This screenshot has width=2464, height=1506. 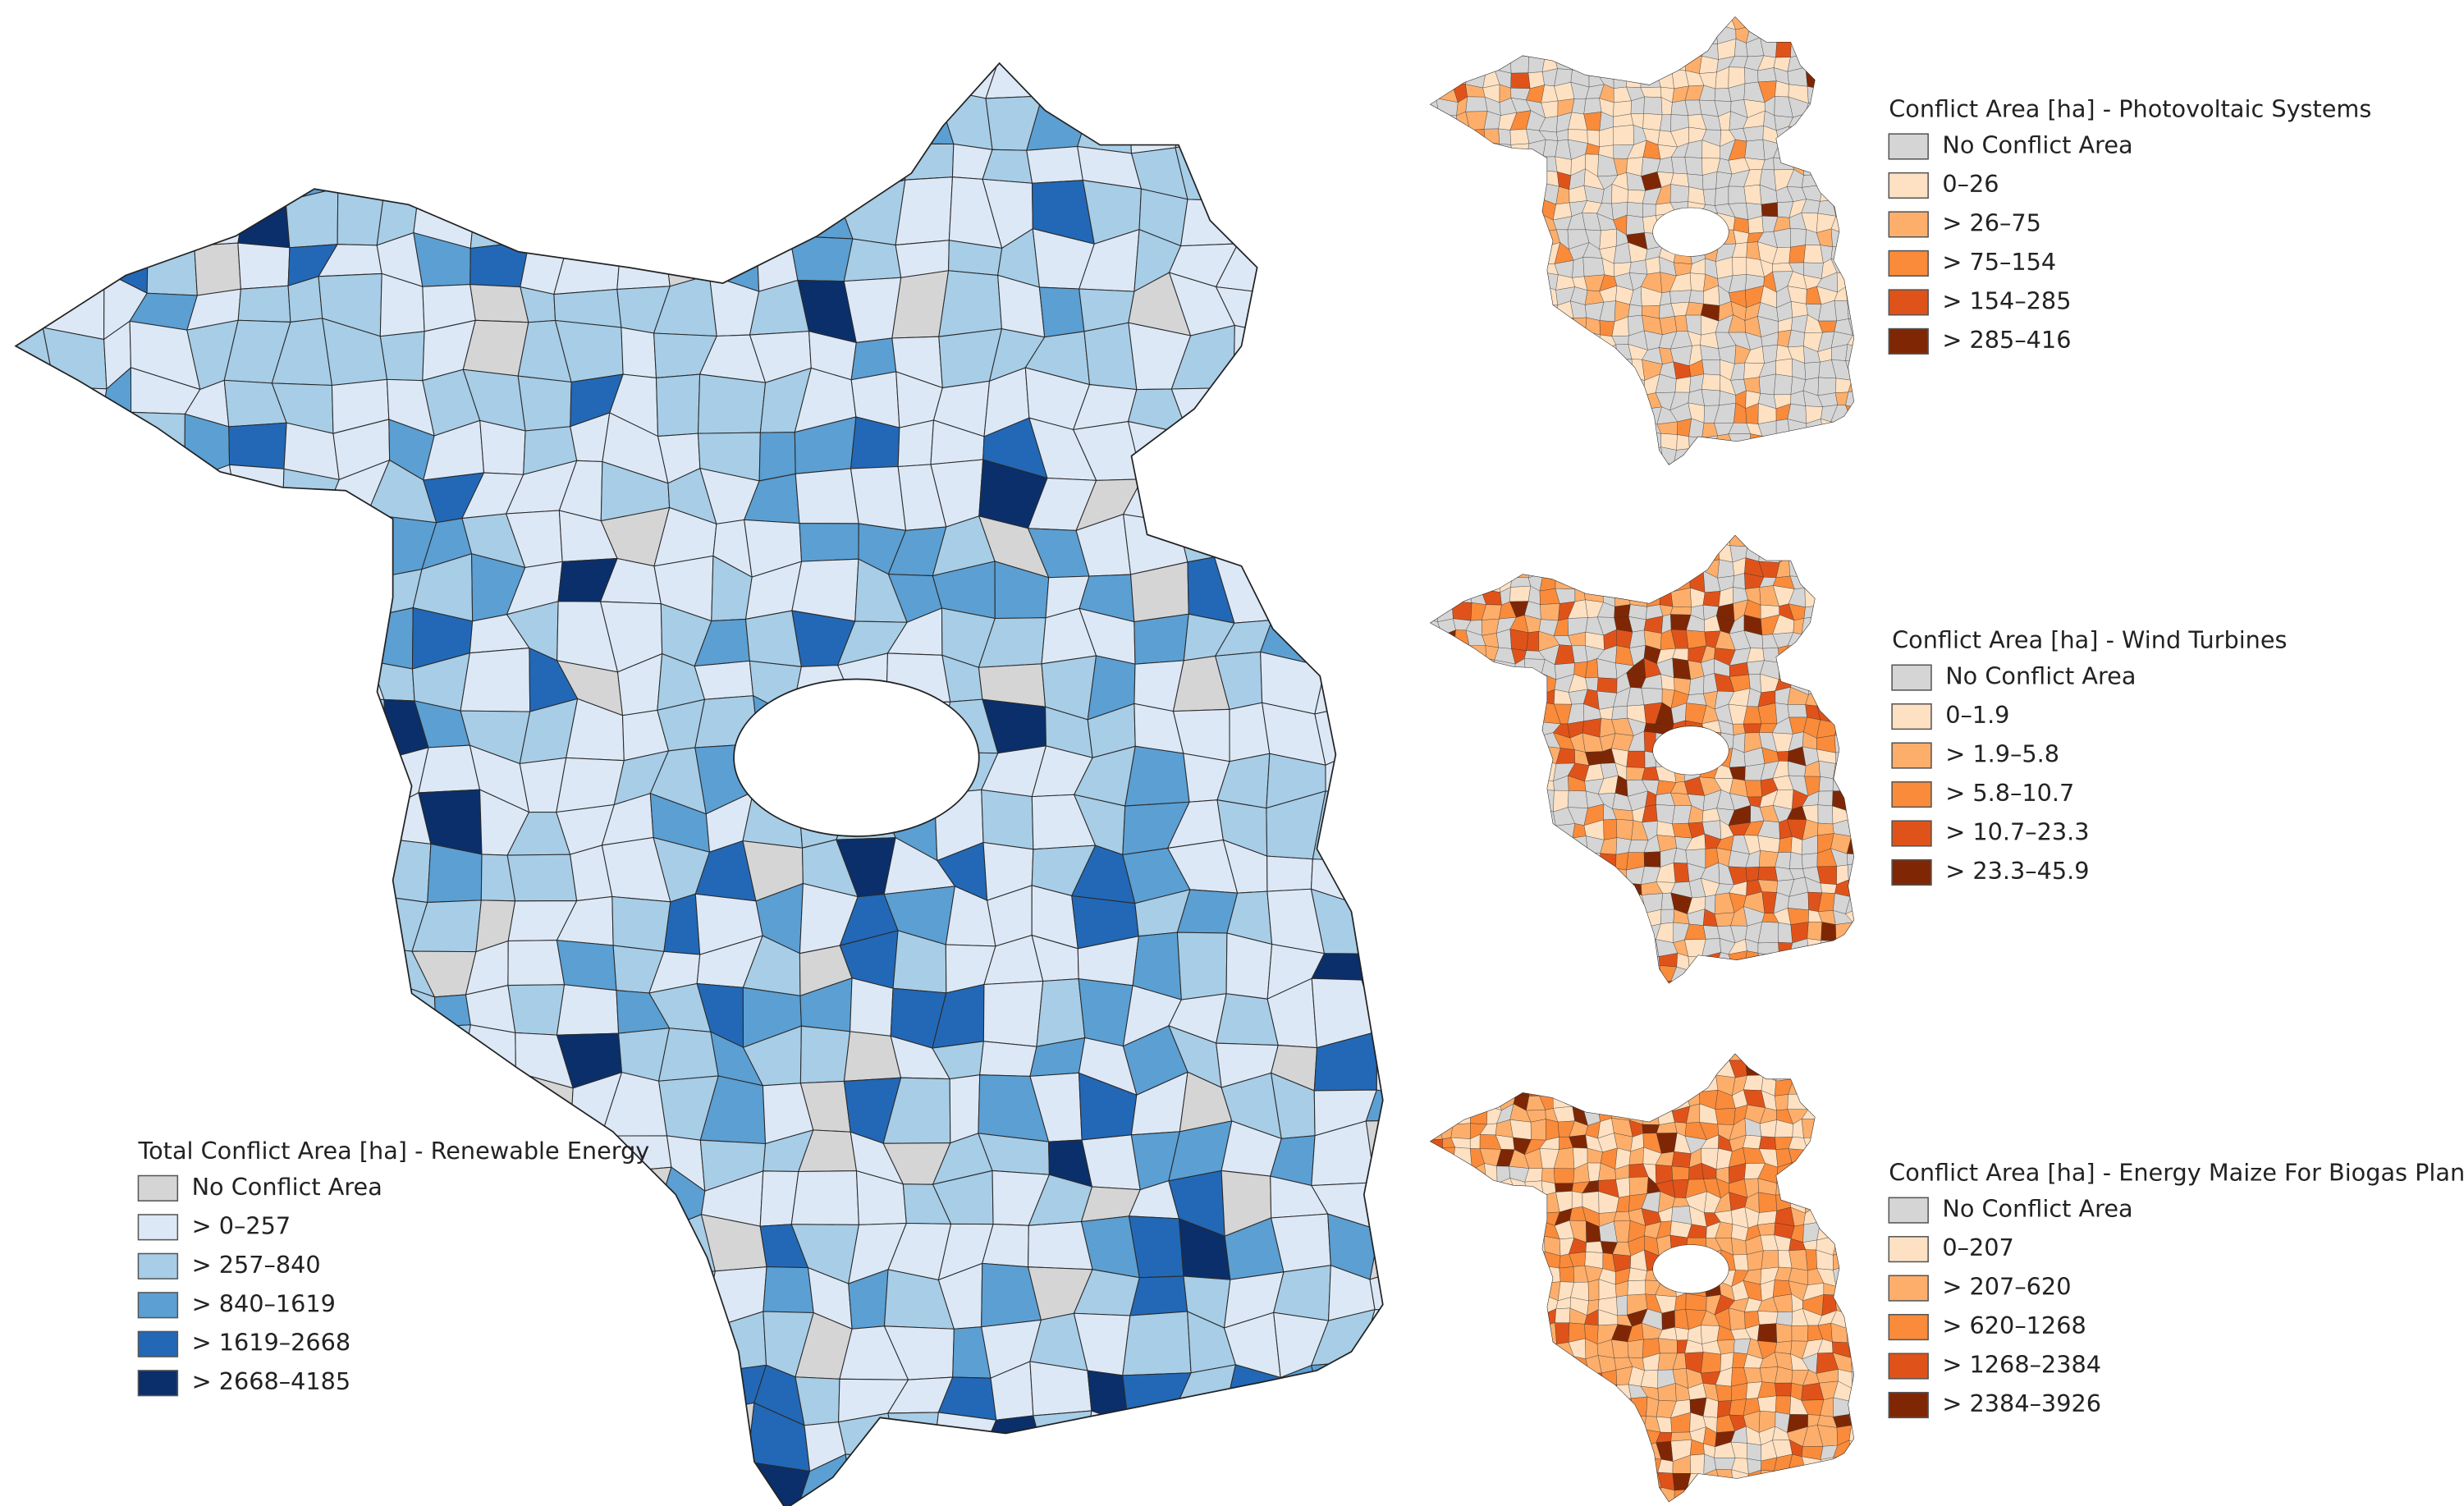 What do you see at coordinates (2006, 340) in the screenshot?
I see `legend-label: > 285–416` at bounding box center [2006, 340].